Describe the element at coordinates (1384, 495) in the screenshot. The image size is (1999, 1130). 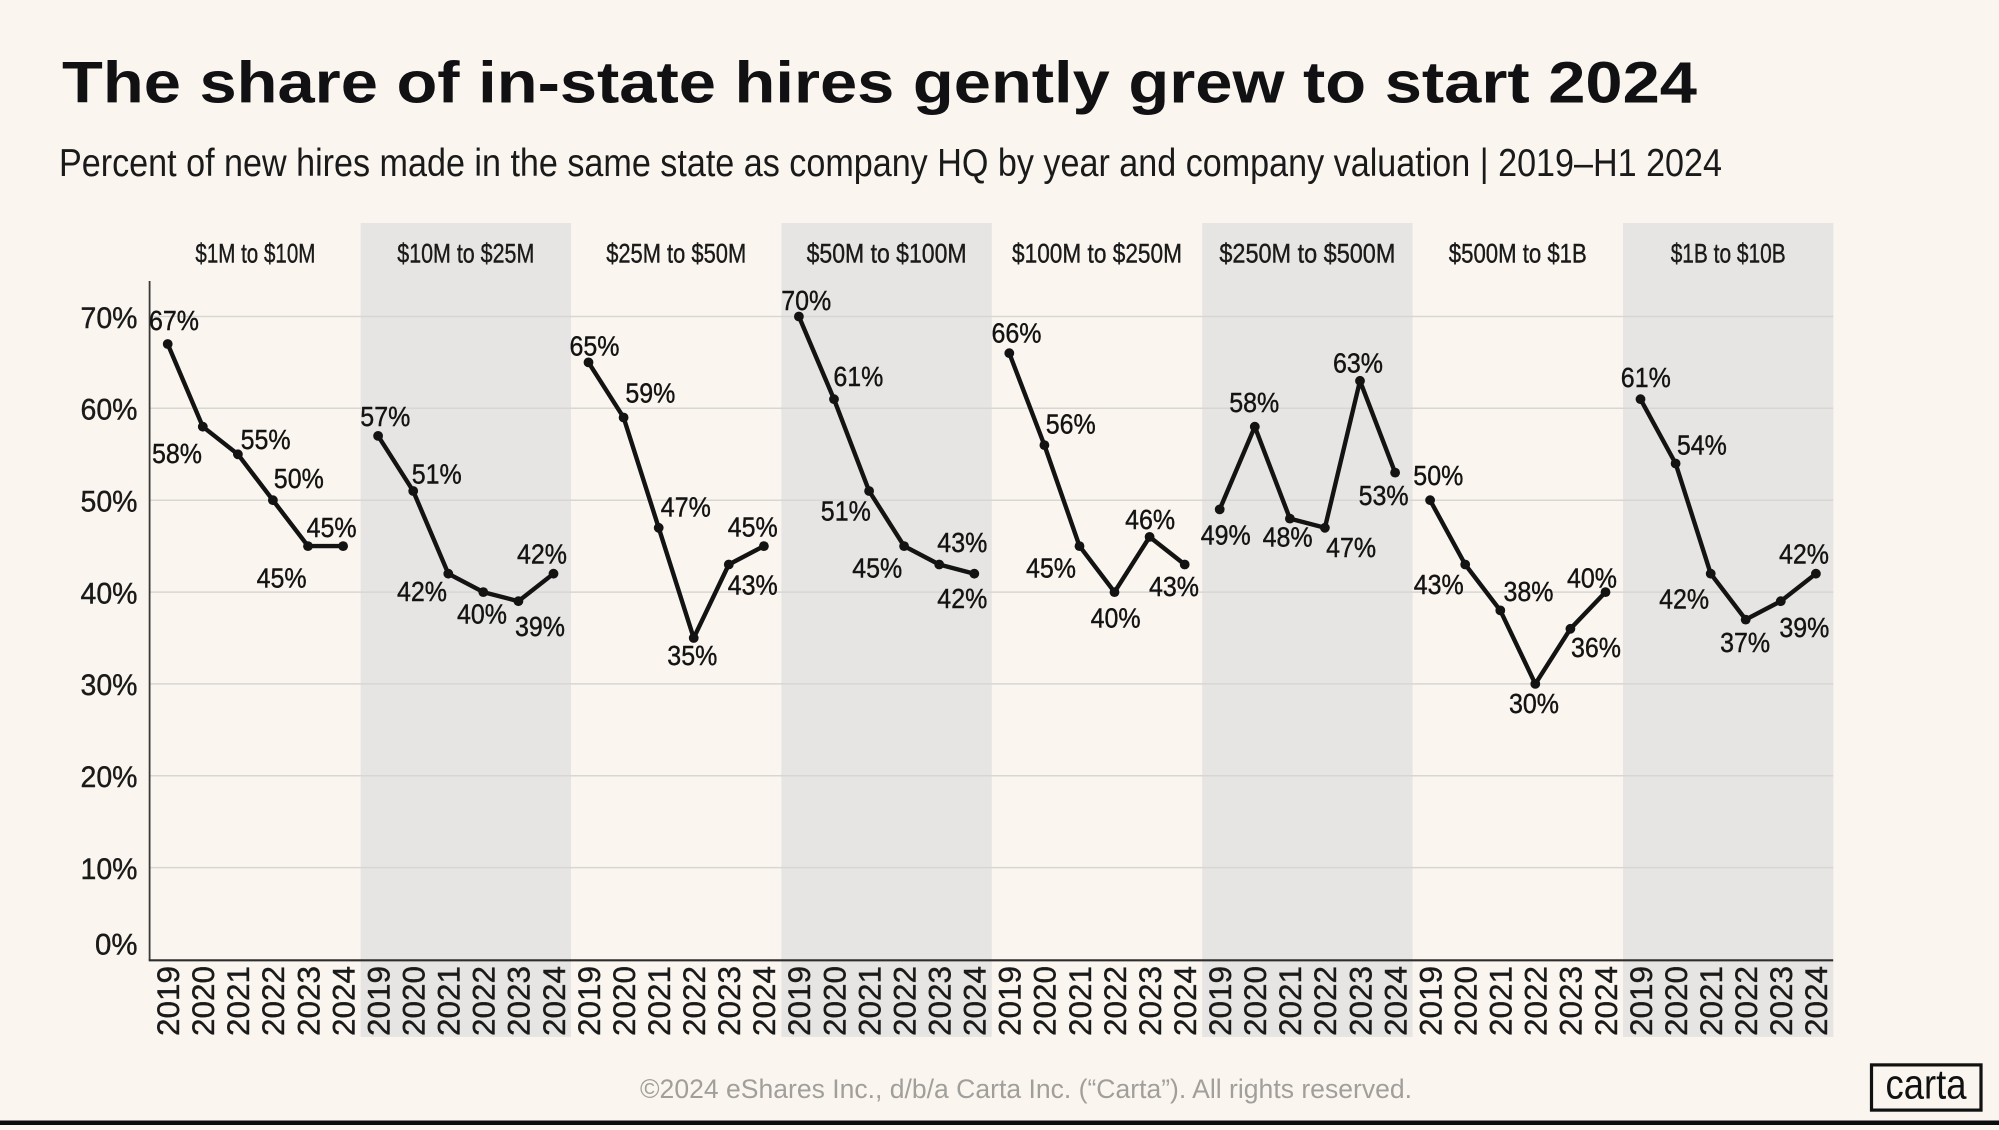
I see `svg-text: 53%` at that location.